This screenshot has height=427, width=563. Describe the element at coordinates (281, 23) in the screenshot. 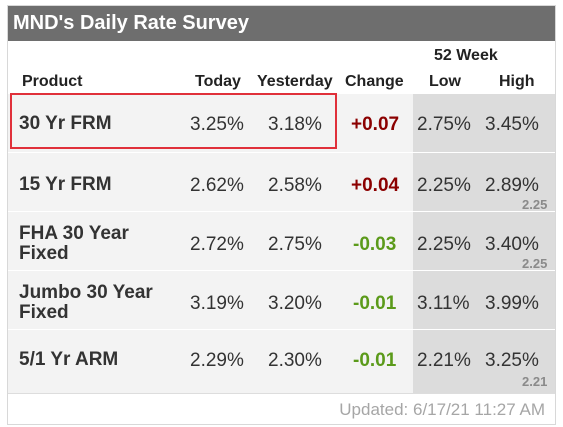

I see `widget-title: MND's Daily Rate Survey` at that location.